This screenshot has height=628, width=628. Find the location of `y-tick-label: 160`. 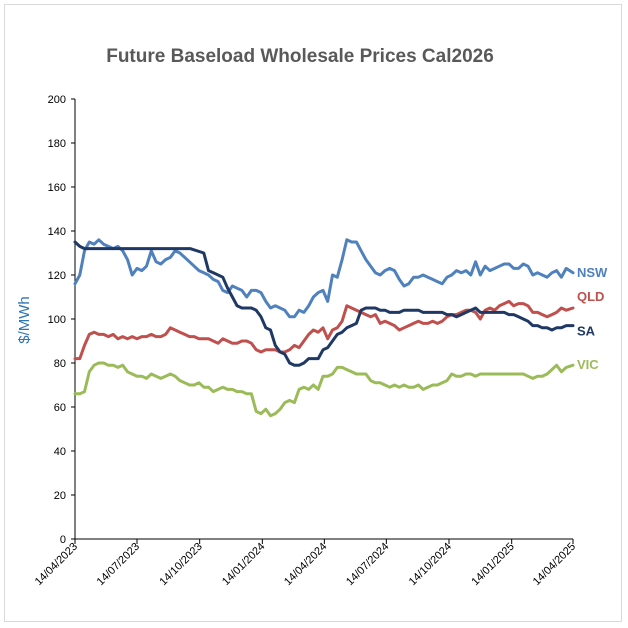

y-tick-label: 160 is located at coordinates (57, 188).